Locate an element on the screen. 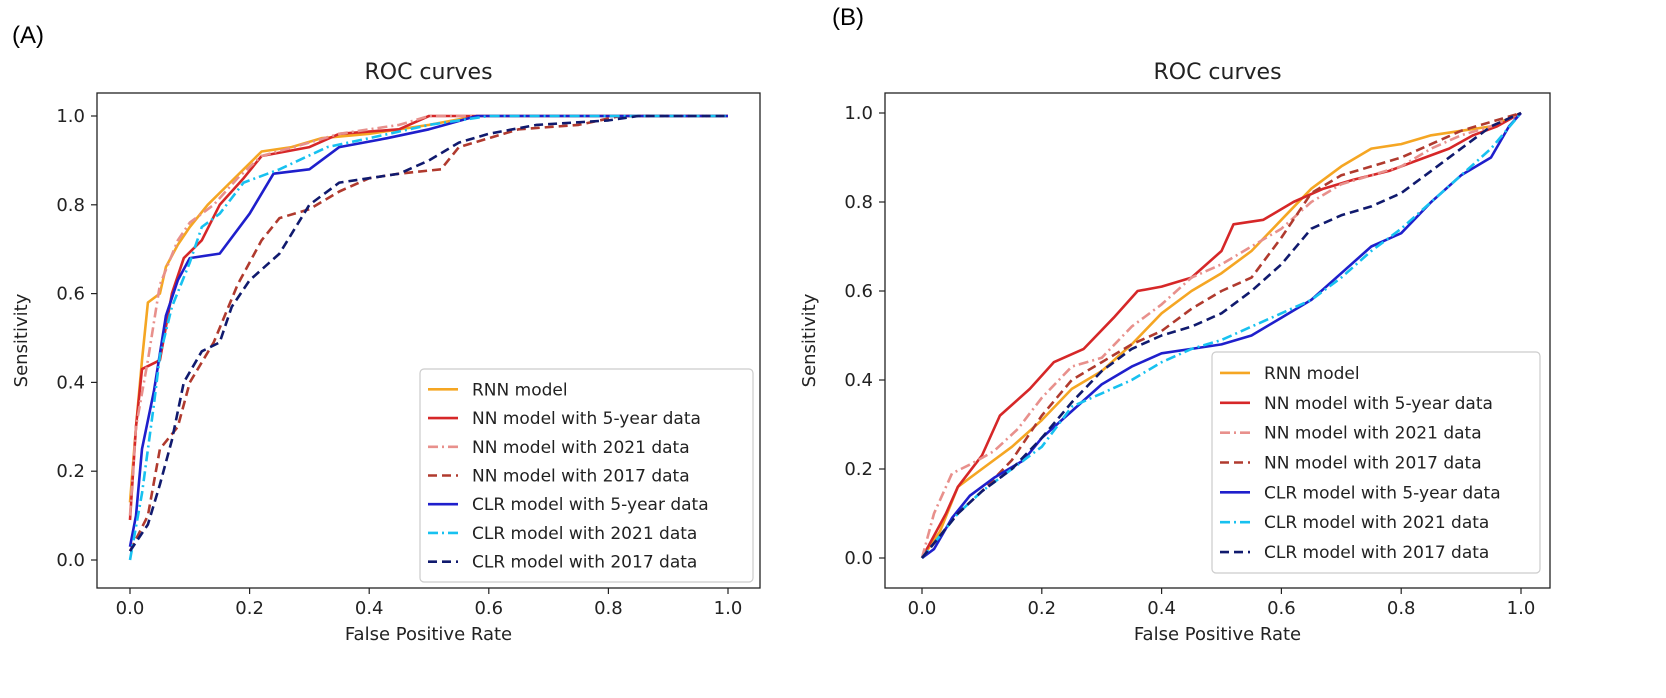 This screenshot has width=1666, height=698. panel-label-a: (A) is located at coordinates (28, 35).